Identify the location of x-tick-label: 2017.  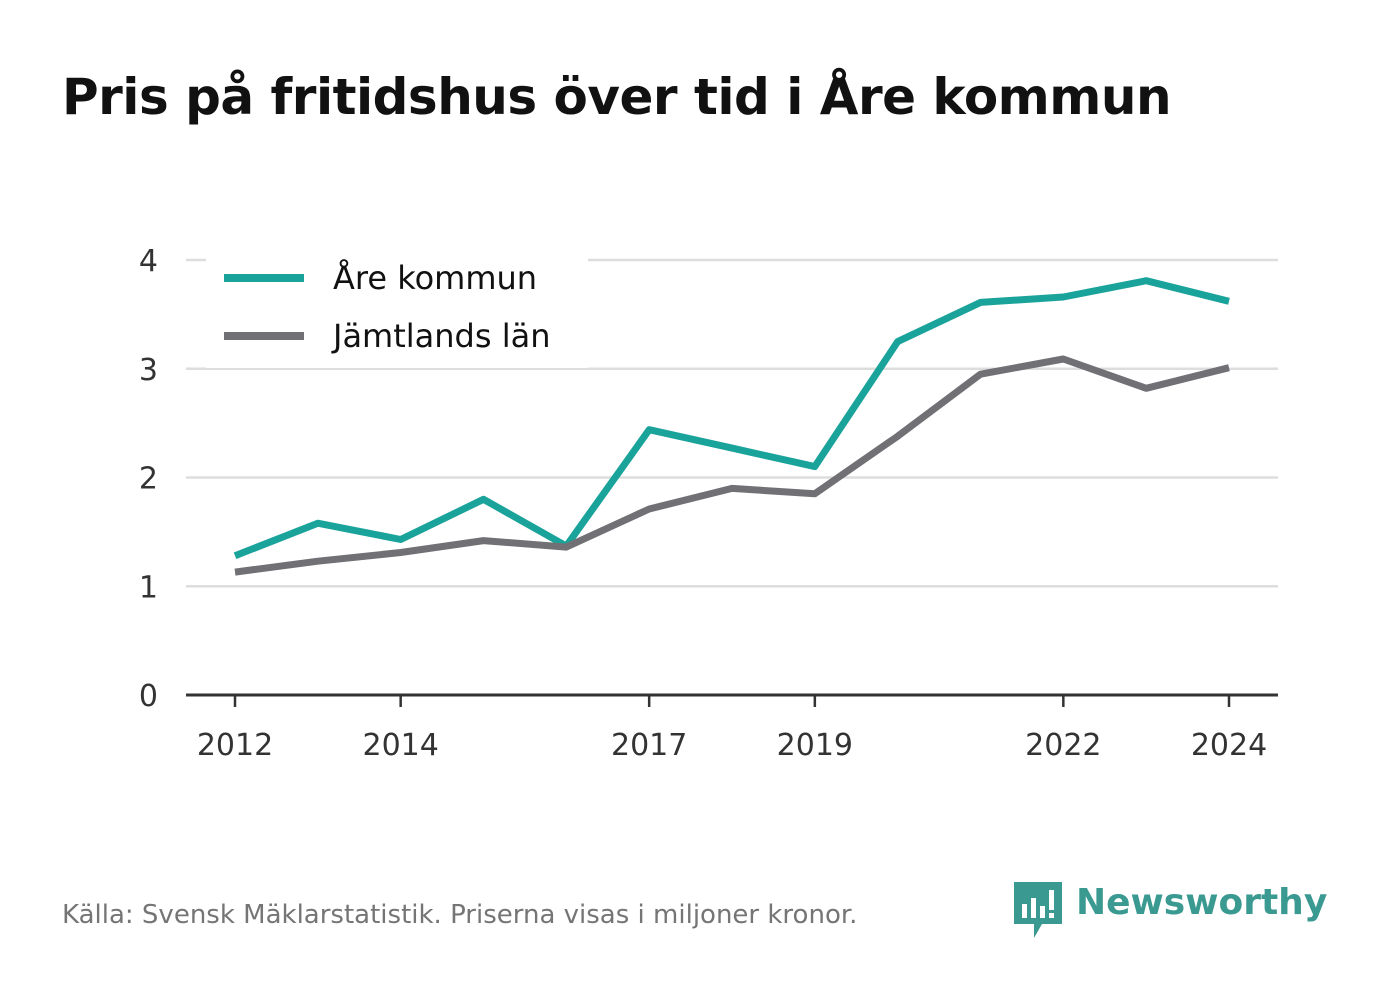
(649, 745).